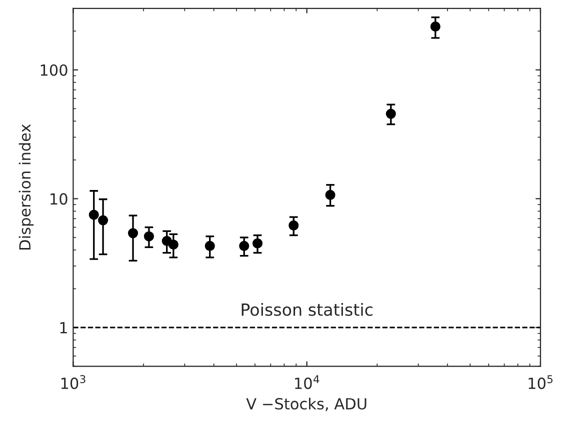 This screenshot has width=563, height=421. I want to click on x-tick-label: 10$^{3}$, so click(73, 382).